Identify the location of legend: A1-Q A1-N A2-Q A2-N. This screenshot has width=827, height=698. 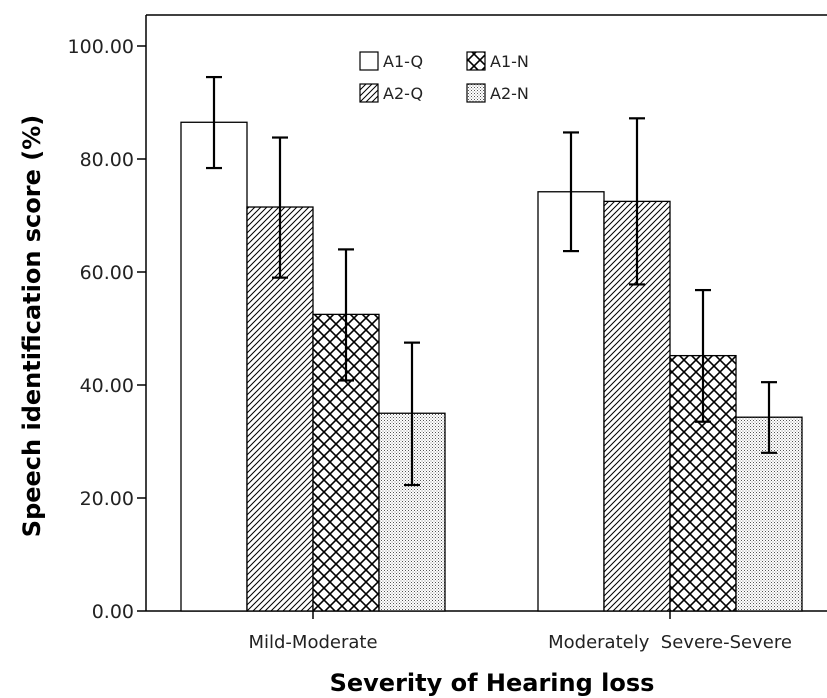
(444, 77).